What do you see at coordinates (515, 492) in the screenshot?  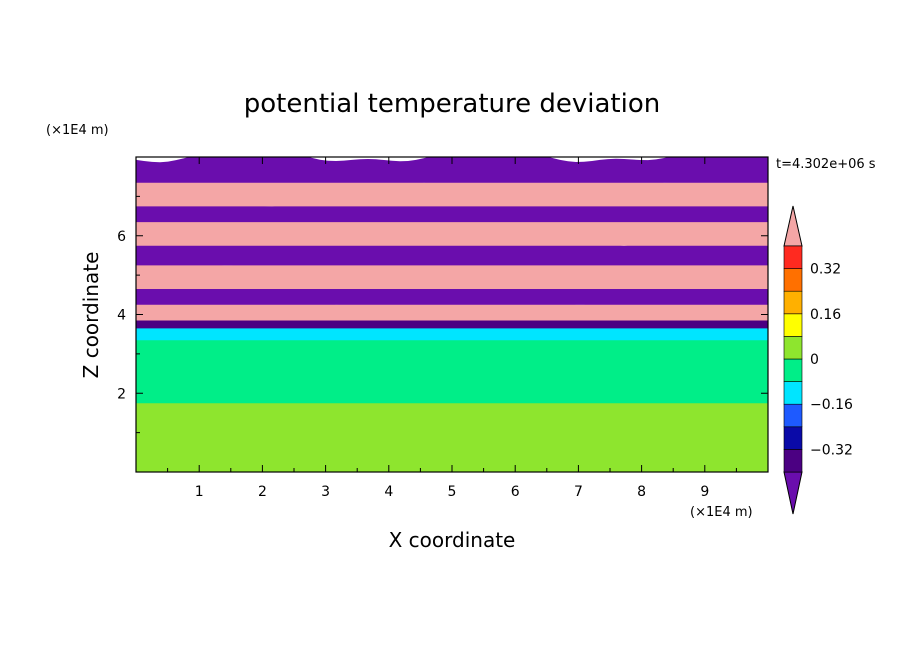 I see `x-tick-label: 6` at bounding box center [515, 492].